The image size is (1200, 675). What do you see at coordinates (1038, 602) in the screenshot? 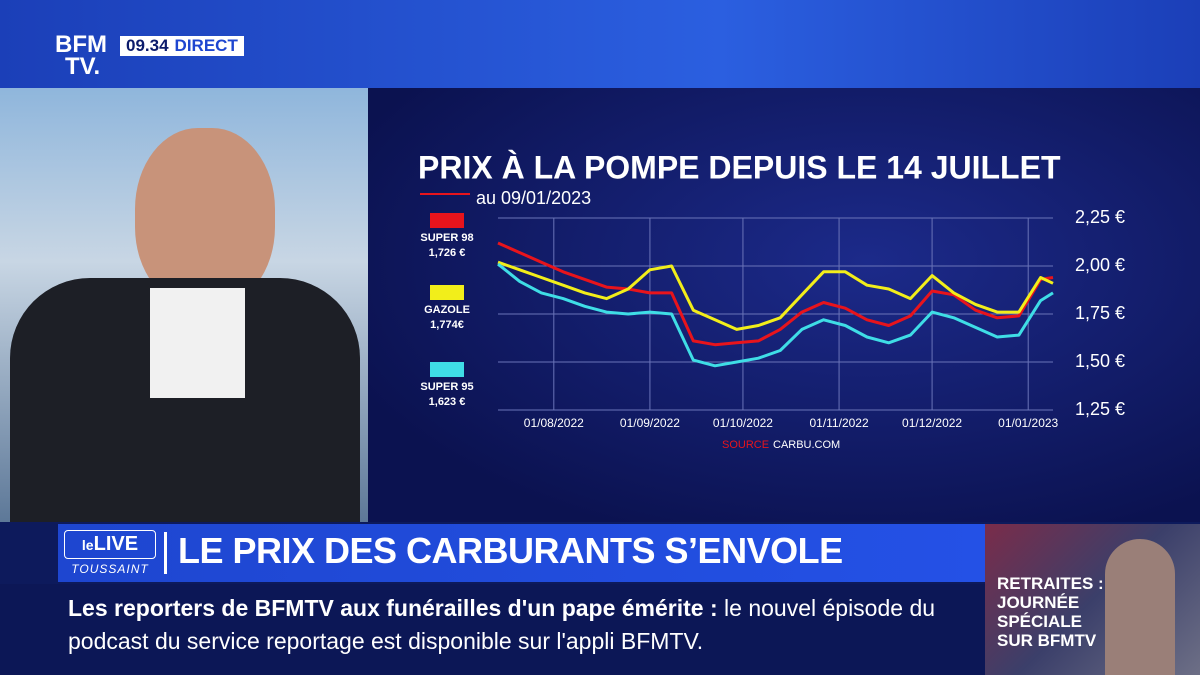
I see `inset-line: JOURNÉE` at bounding box center [1038, 602].